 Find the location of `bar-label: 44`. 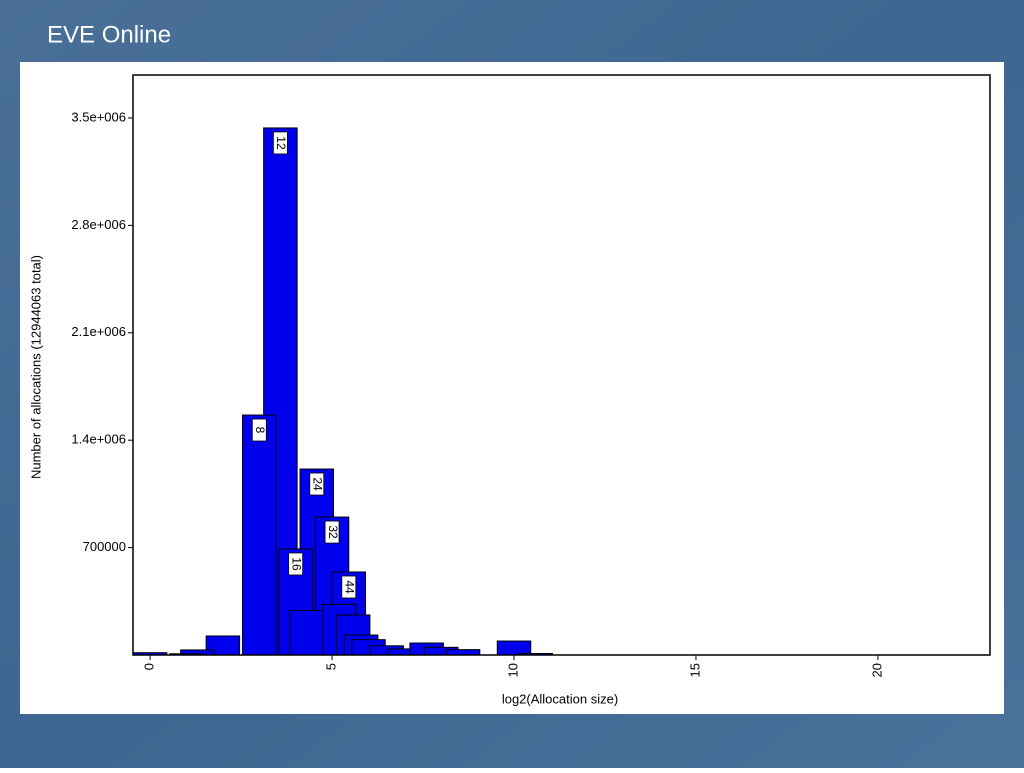

bar-label: 44 is located at coordinates (350, 587).